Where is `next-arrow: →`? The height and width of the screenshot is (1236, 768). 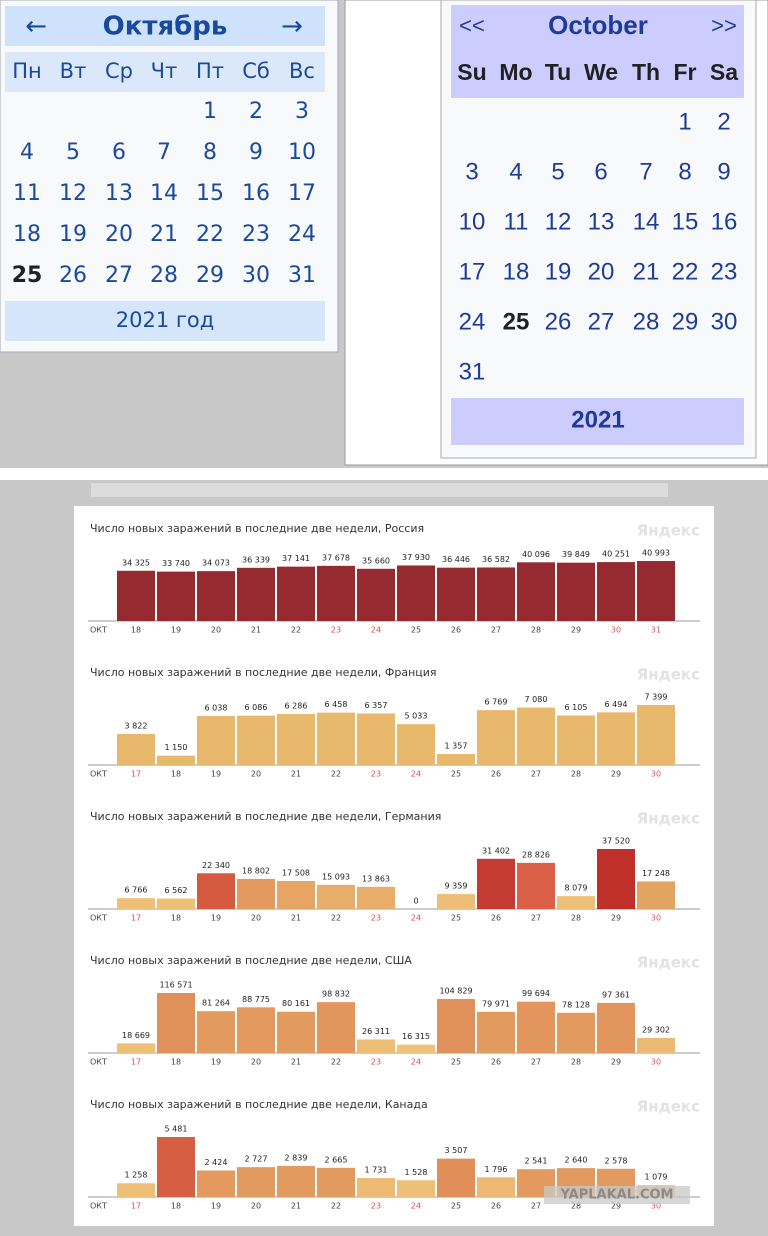 next-arrow: → is located at coordinates (292, 27).